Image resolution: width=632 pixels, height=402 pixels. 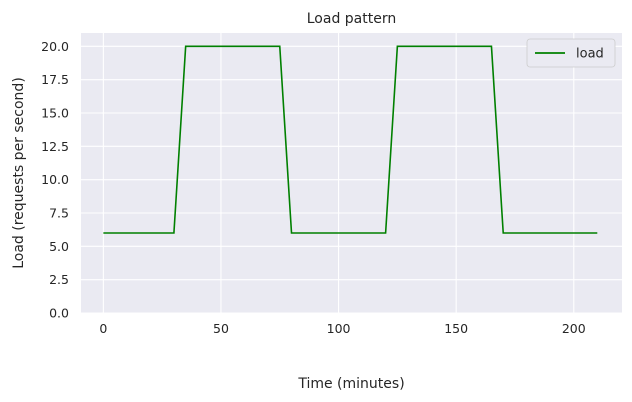 I want to click on legend-box, so click(x=571, y=53).